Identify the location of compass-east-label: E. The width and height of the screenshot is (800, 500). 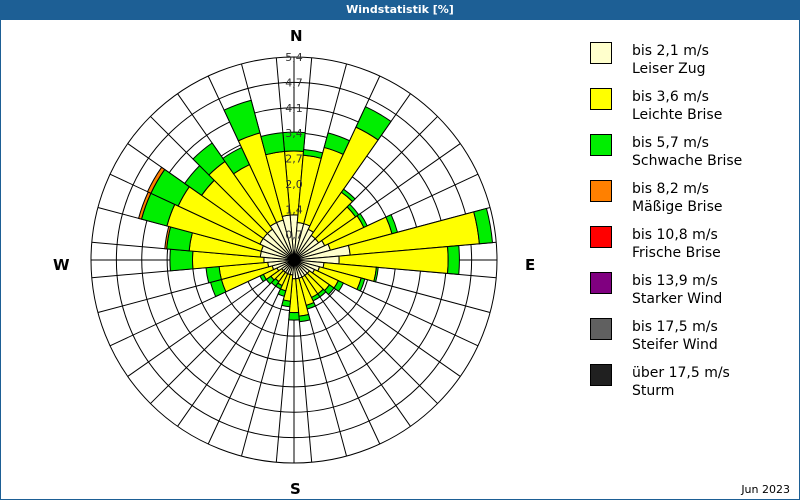
(530, 265).